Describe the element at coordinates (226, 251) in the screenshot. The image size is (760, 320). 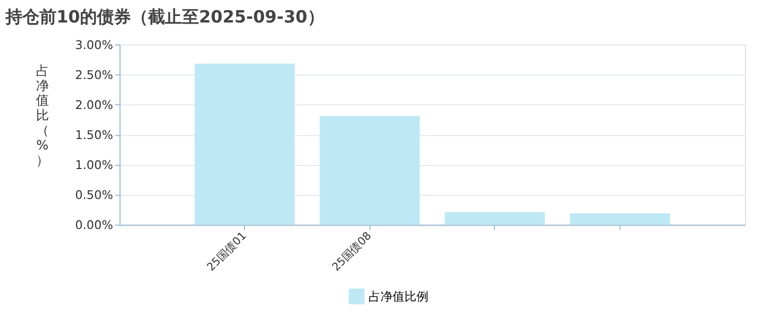
I see `x-tick-label: 25国债01` at that location.